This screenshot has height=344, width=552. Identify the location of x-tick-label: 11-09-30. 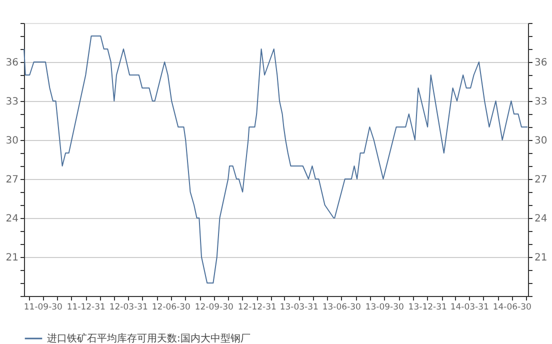
(43, 307).